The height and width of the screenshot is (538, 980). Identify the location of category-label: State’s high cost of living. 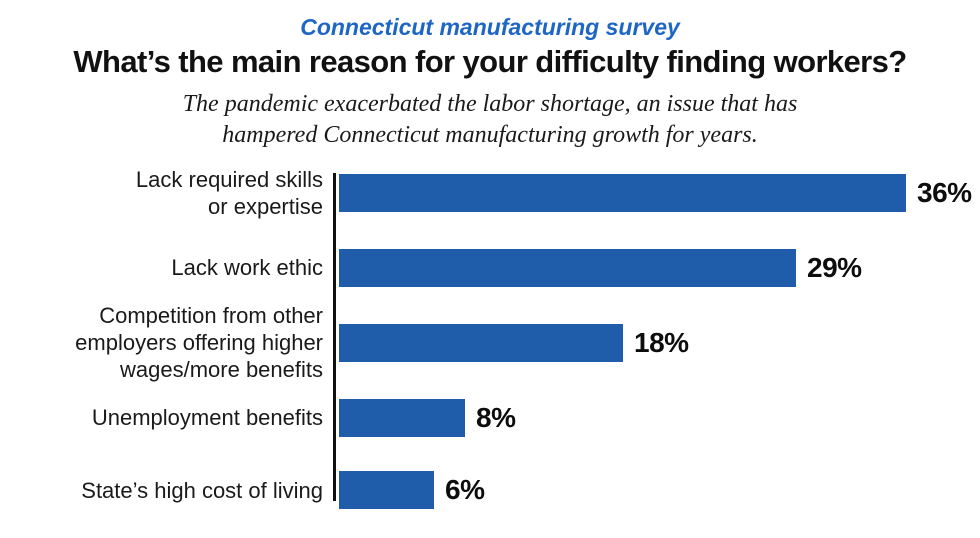
(202, 490).